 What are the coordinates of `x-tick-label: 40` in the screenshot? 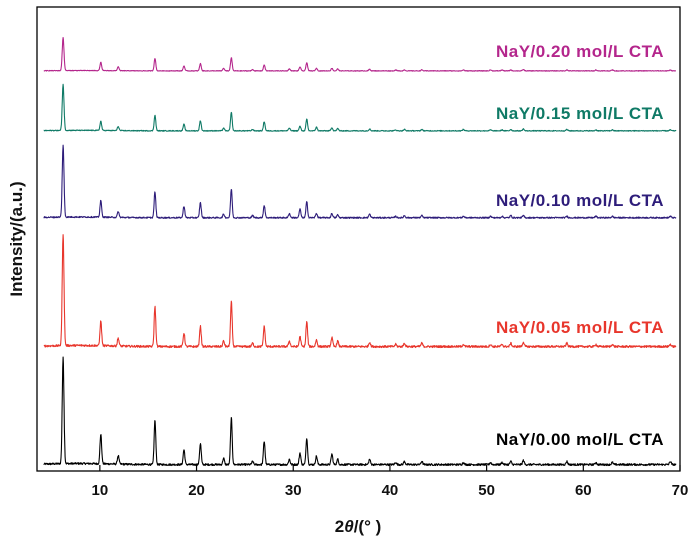 It's located at (390, 490).